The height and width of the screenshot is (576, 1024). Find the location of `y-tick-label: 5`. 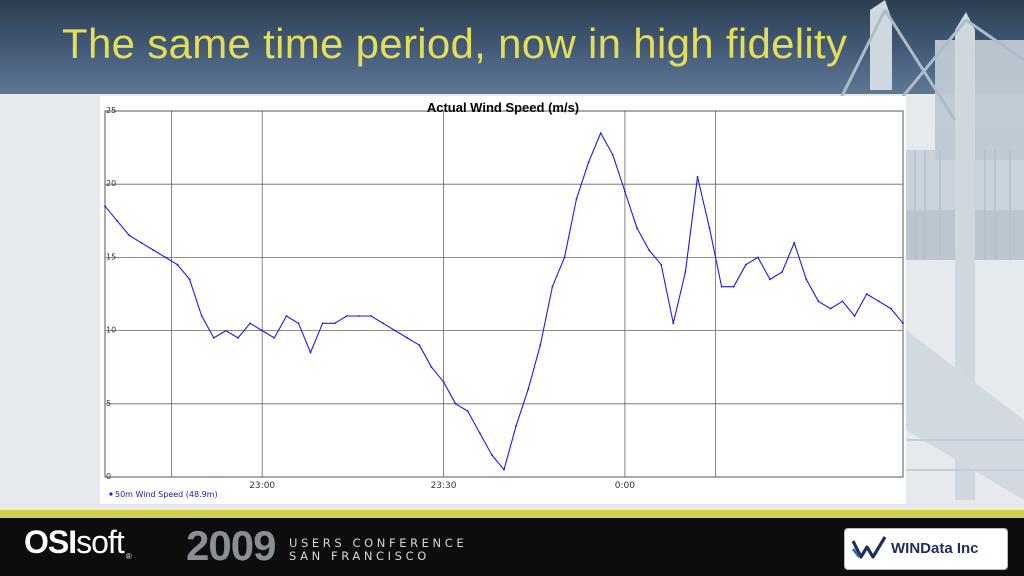

y-tick-label: 5 is located at coordinates (108, 403).